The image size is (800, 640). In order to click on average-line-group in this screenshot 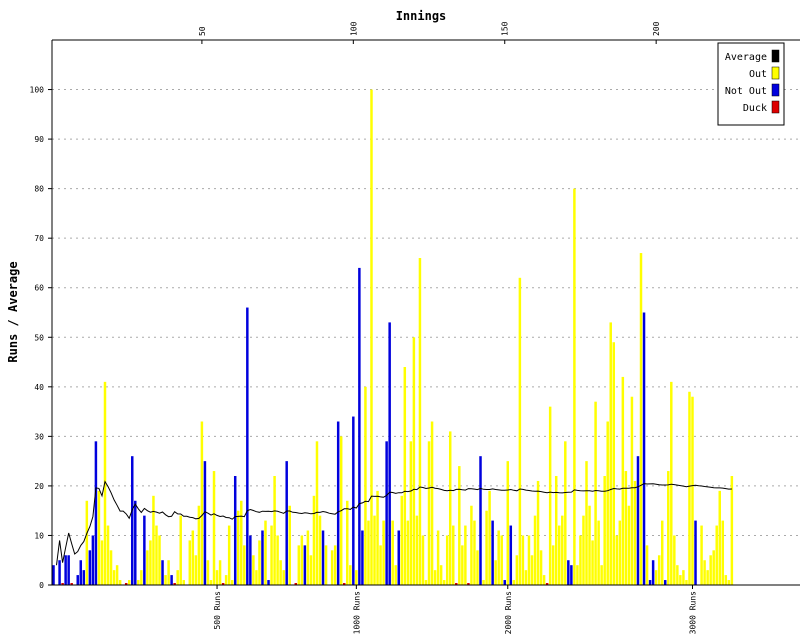, I will do `click(394, 523)`.